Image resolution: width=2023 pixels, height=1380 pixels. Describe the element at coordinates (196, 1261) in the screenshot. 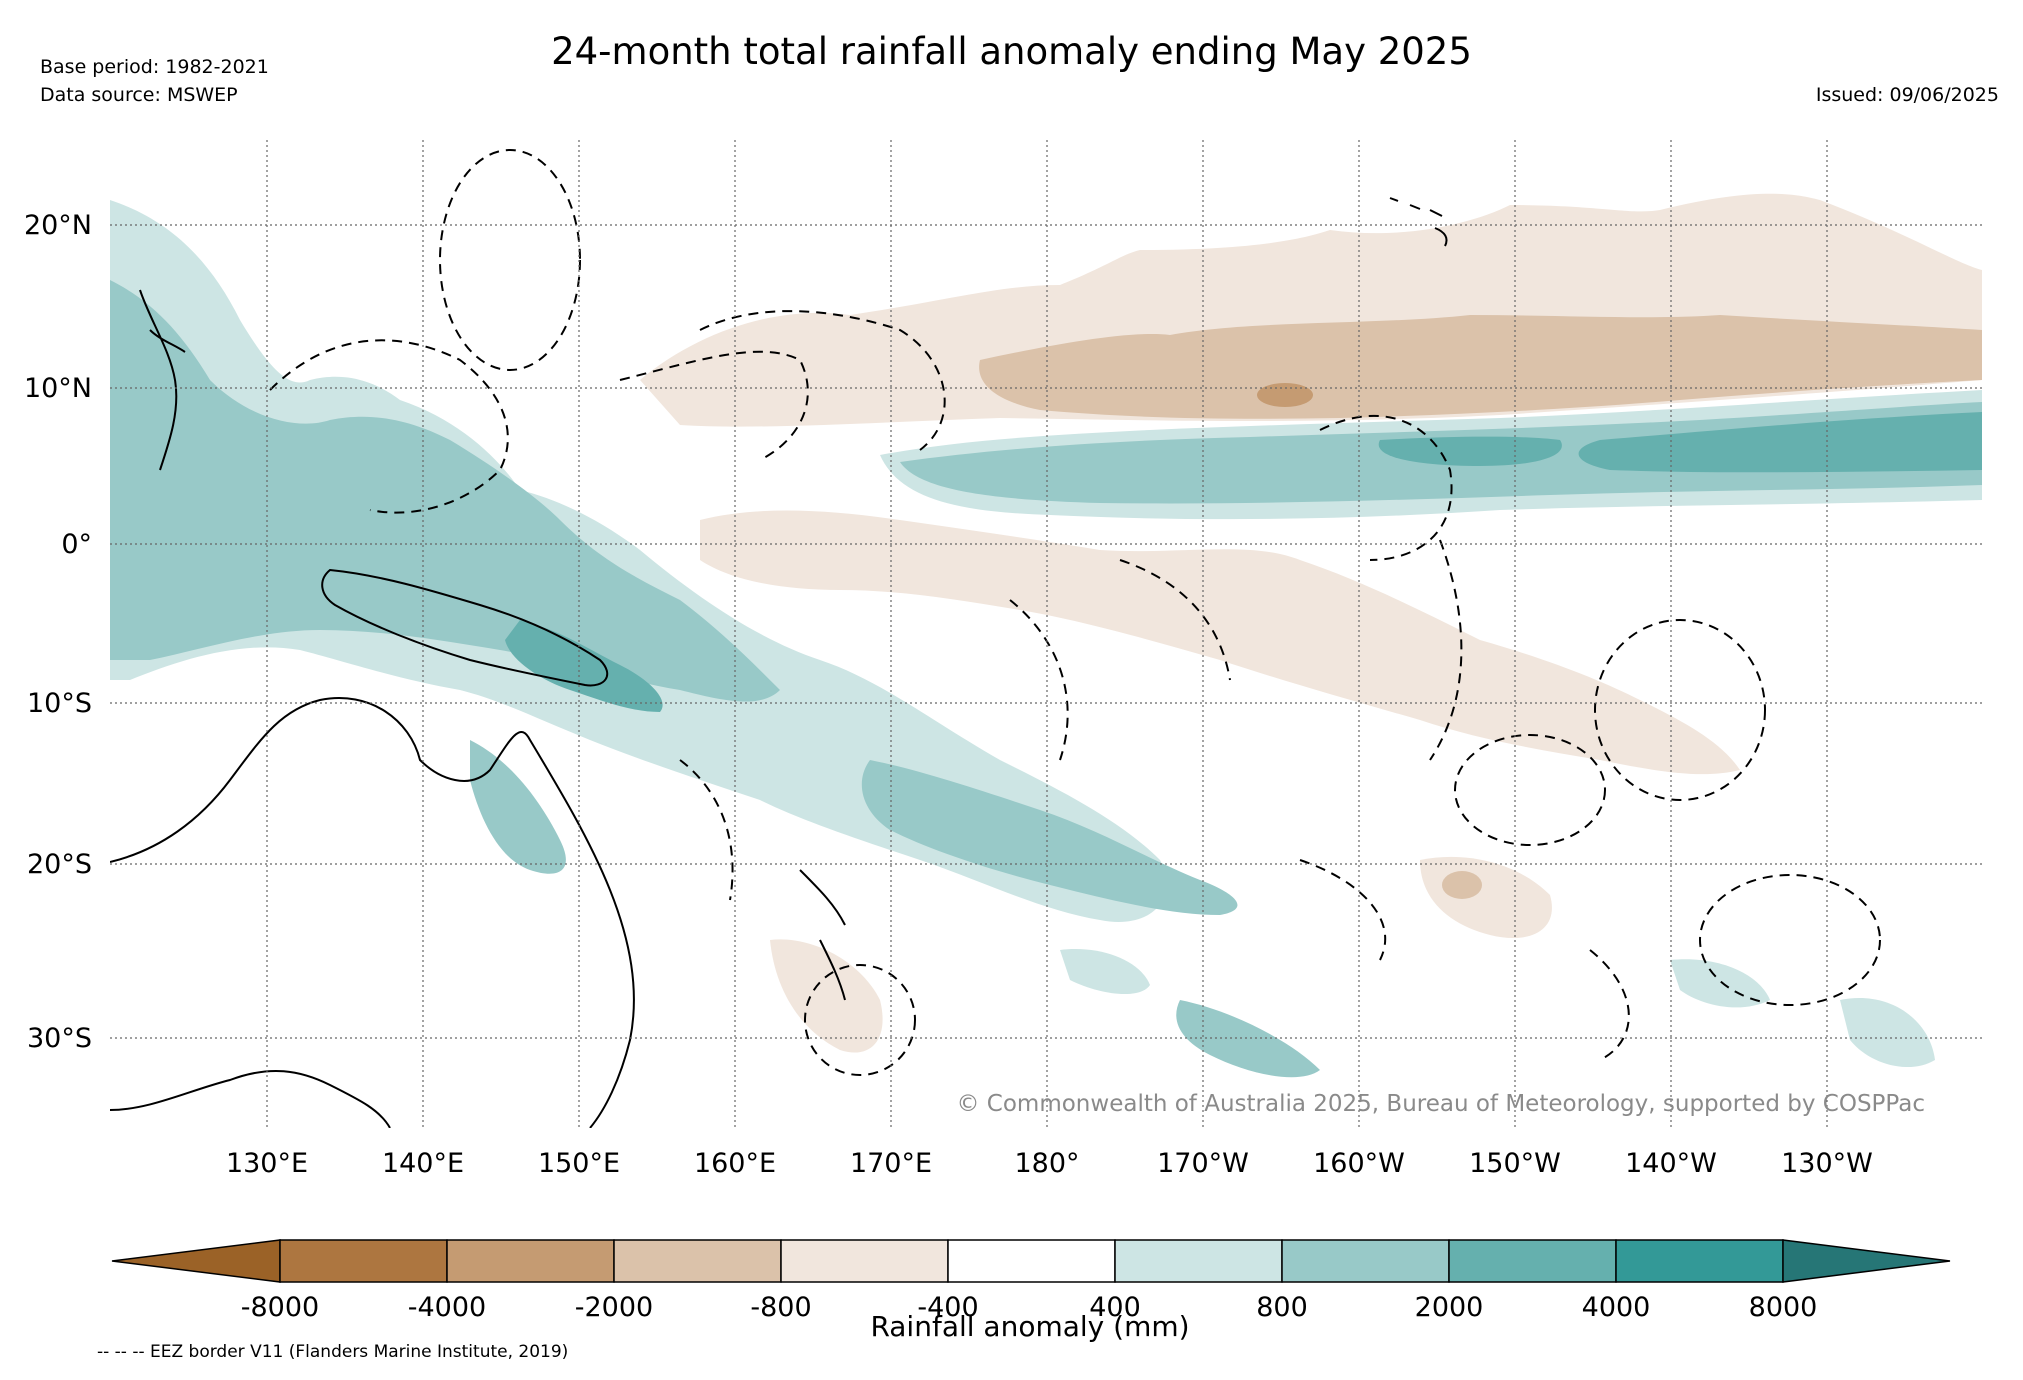

I see `colorbar-extend-low` at that location.